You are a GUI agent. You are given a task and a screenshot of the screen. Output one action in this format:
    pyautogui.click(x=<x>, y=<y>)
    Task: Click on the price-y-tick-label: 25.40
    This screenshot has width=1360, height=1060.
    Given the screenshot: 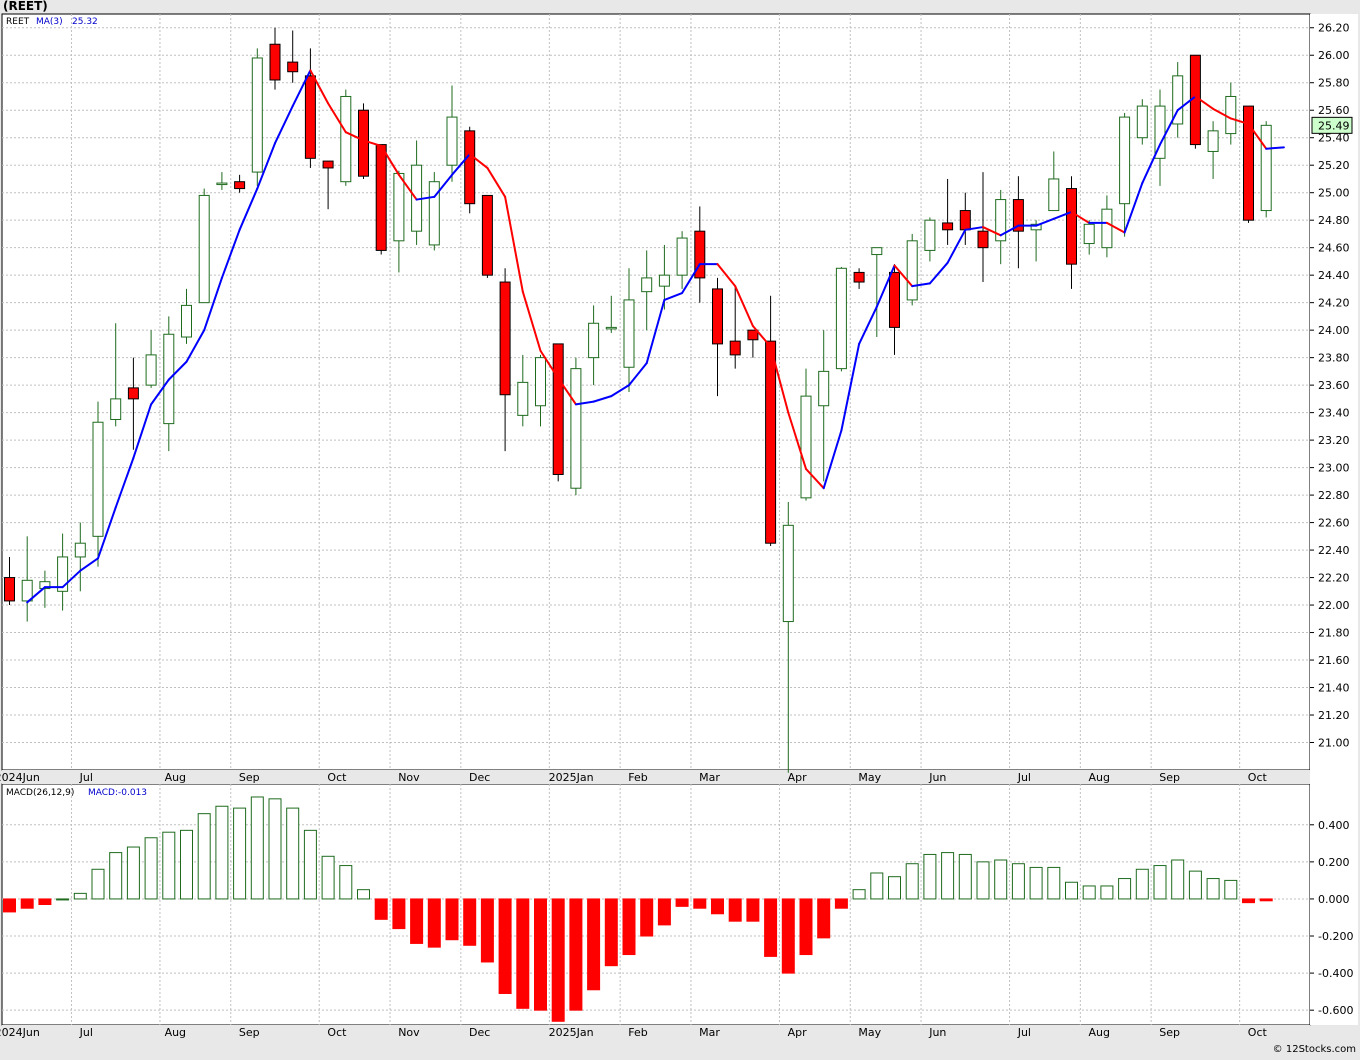 What is the action you would take?
    pyautogui.click(x=1334, y=138)
    